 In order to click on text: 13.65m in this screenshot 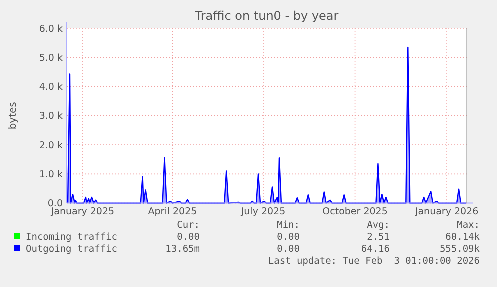, I will do `click(183, 249)`.